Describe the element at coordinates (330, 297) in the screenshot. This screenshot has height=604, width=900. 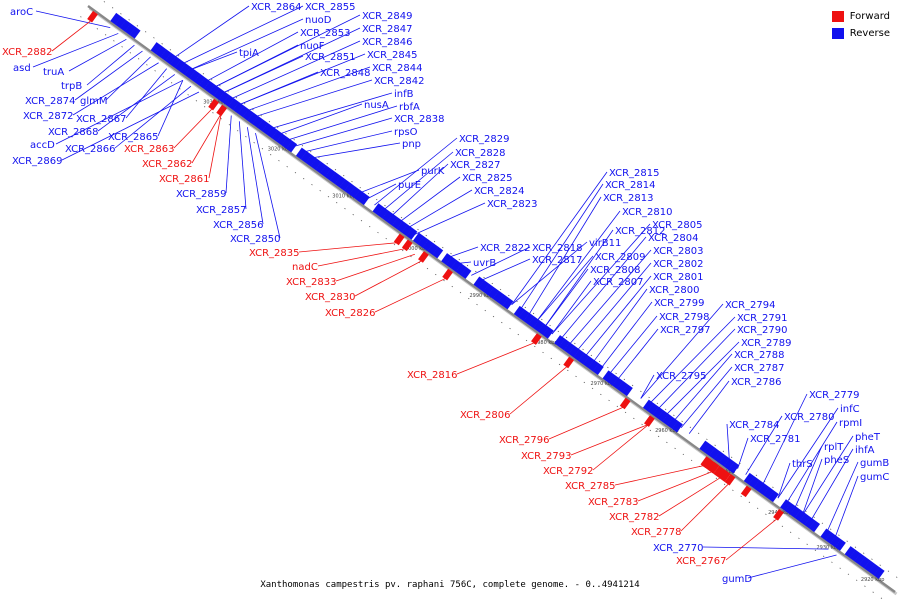
I see `forward-label: XCR_2830` at that location.